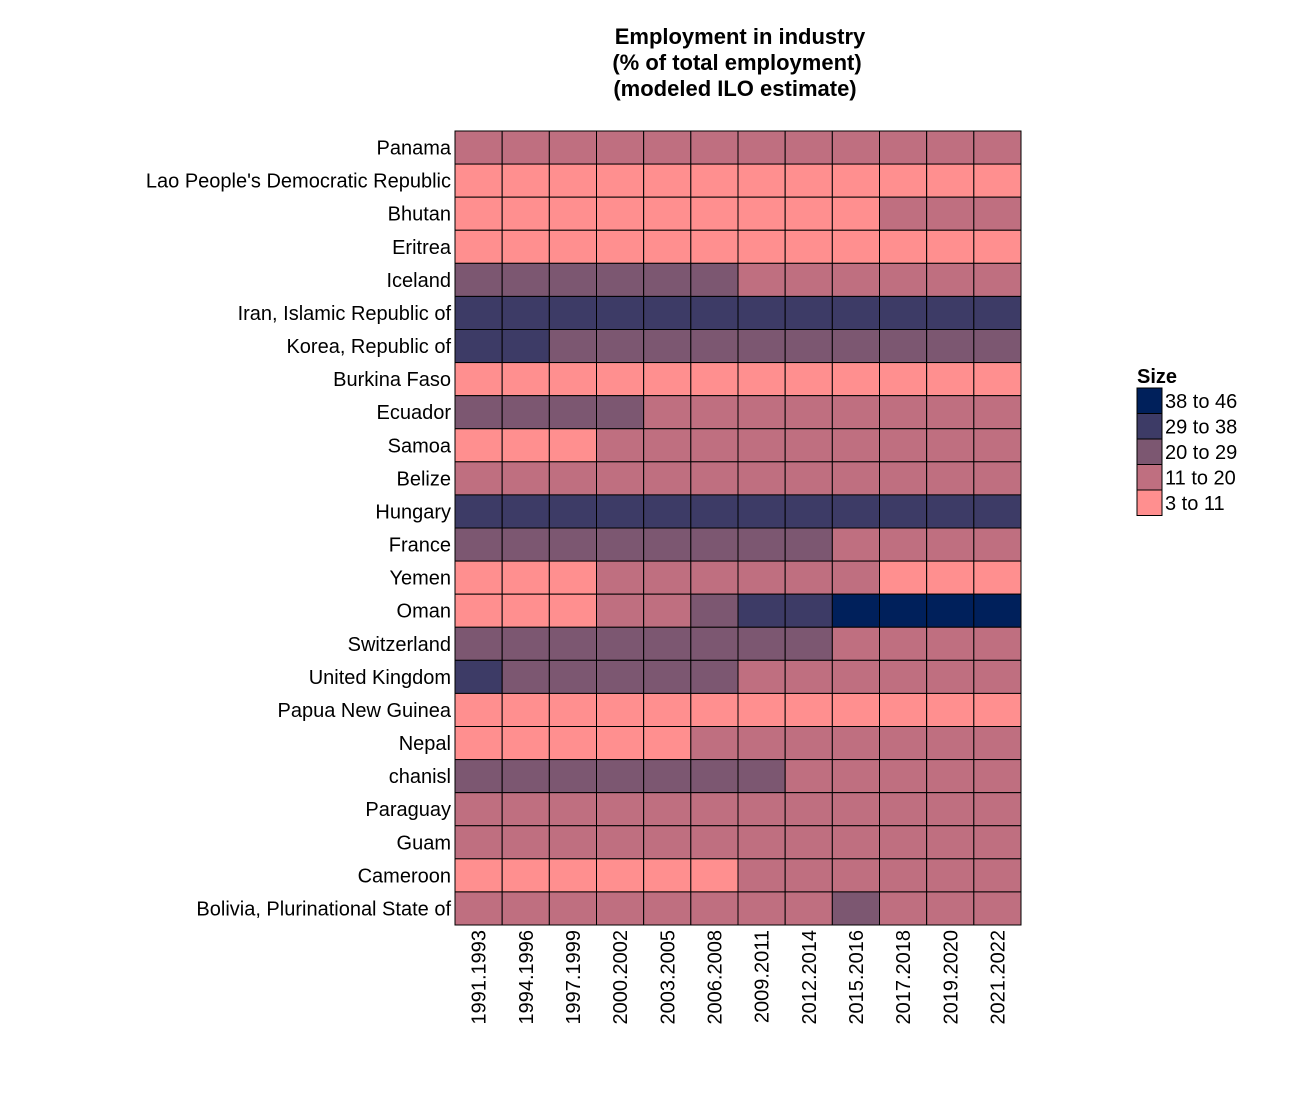 This screenshot has height=1100, width=1300. I want to click on y-tick-label: Nepal, so click(425, 744).